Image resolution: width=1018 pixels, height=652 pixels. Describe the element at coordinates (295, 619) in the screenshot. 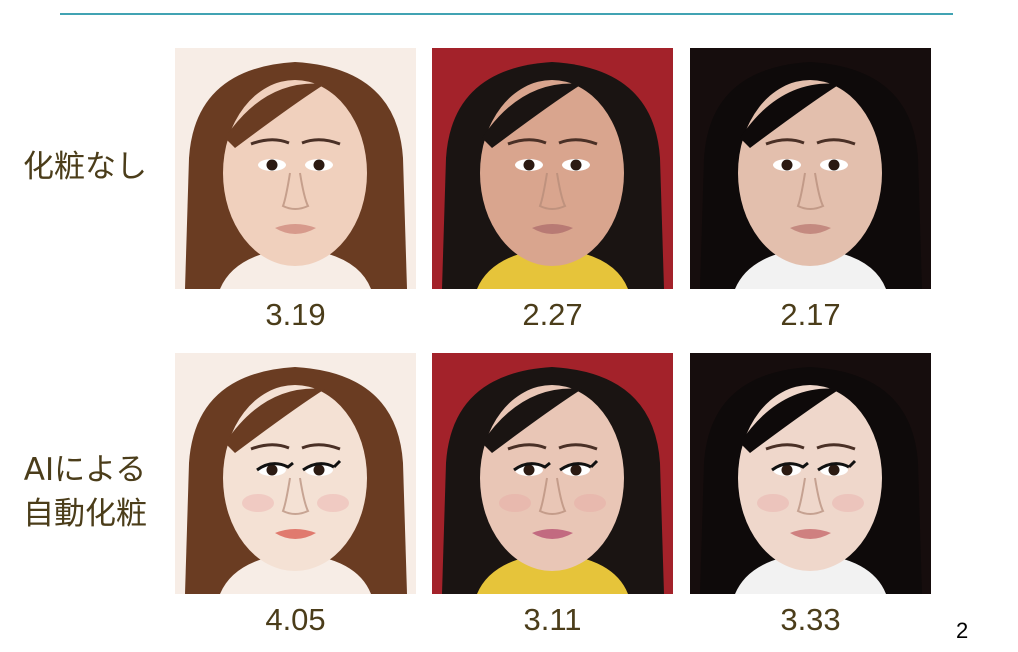

I see `score-label: 4.05` at that location.